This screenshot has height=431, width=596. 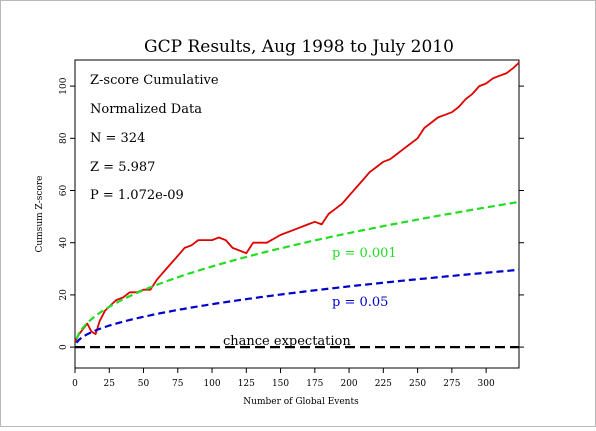 I want to click on x-axis-title: Number of Global Events, so click(x=301, y=402).